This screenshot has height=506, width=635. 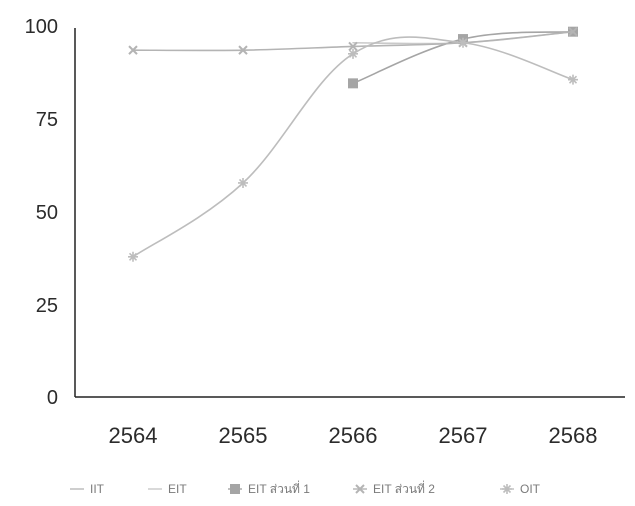 I want to click on legend-item: IIT, so click(x=87, y=489).